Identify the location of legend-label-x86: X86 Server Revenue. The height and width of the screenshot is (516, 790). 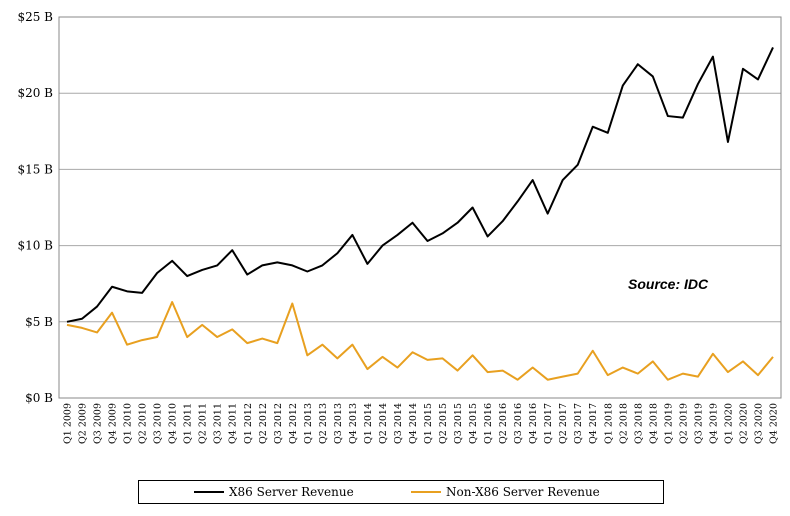
(291, 492).